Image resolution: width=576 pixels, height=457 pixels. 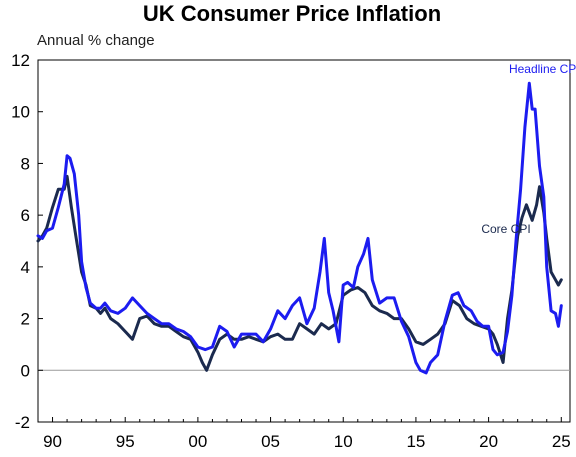 I want to click on annotation-headline-cpi: Headline CPI, so click(x=542, y=69).